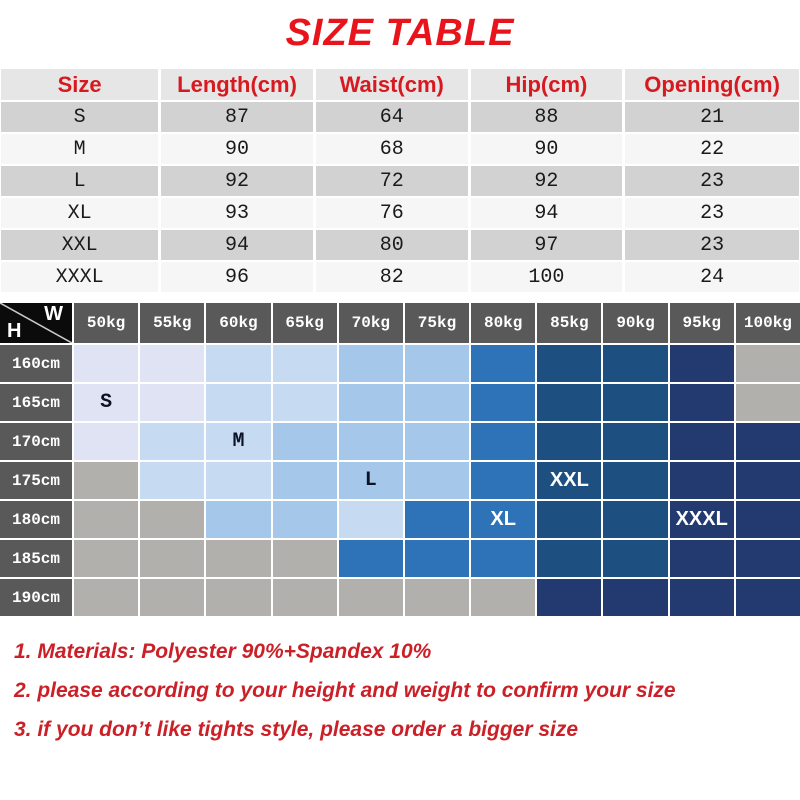  Describe the element at coordinates (391, 277) in the screenshot. I see `size-table-cell: 82` at that location.